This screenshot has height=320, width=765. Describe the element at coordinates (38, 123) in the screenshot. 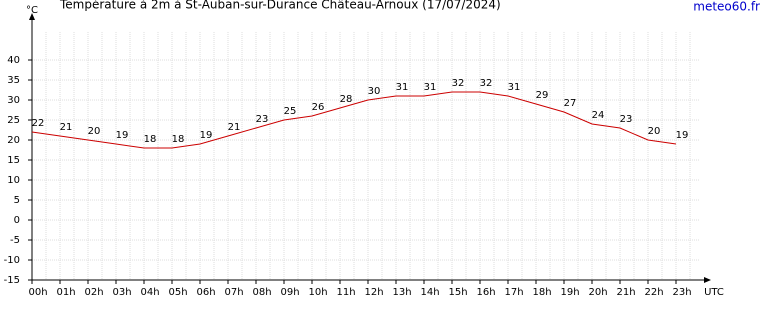

I see `data-label: 22` at that location.